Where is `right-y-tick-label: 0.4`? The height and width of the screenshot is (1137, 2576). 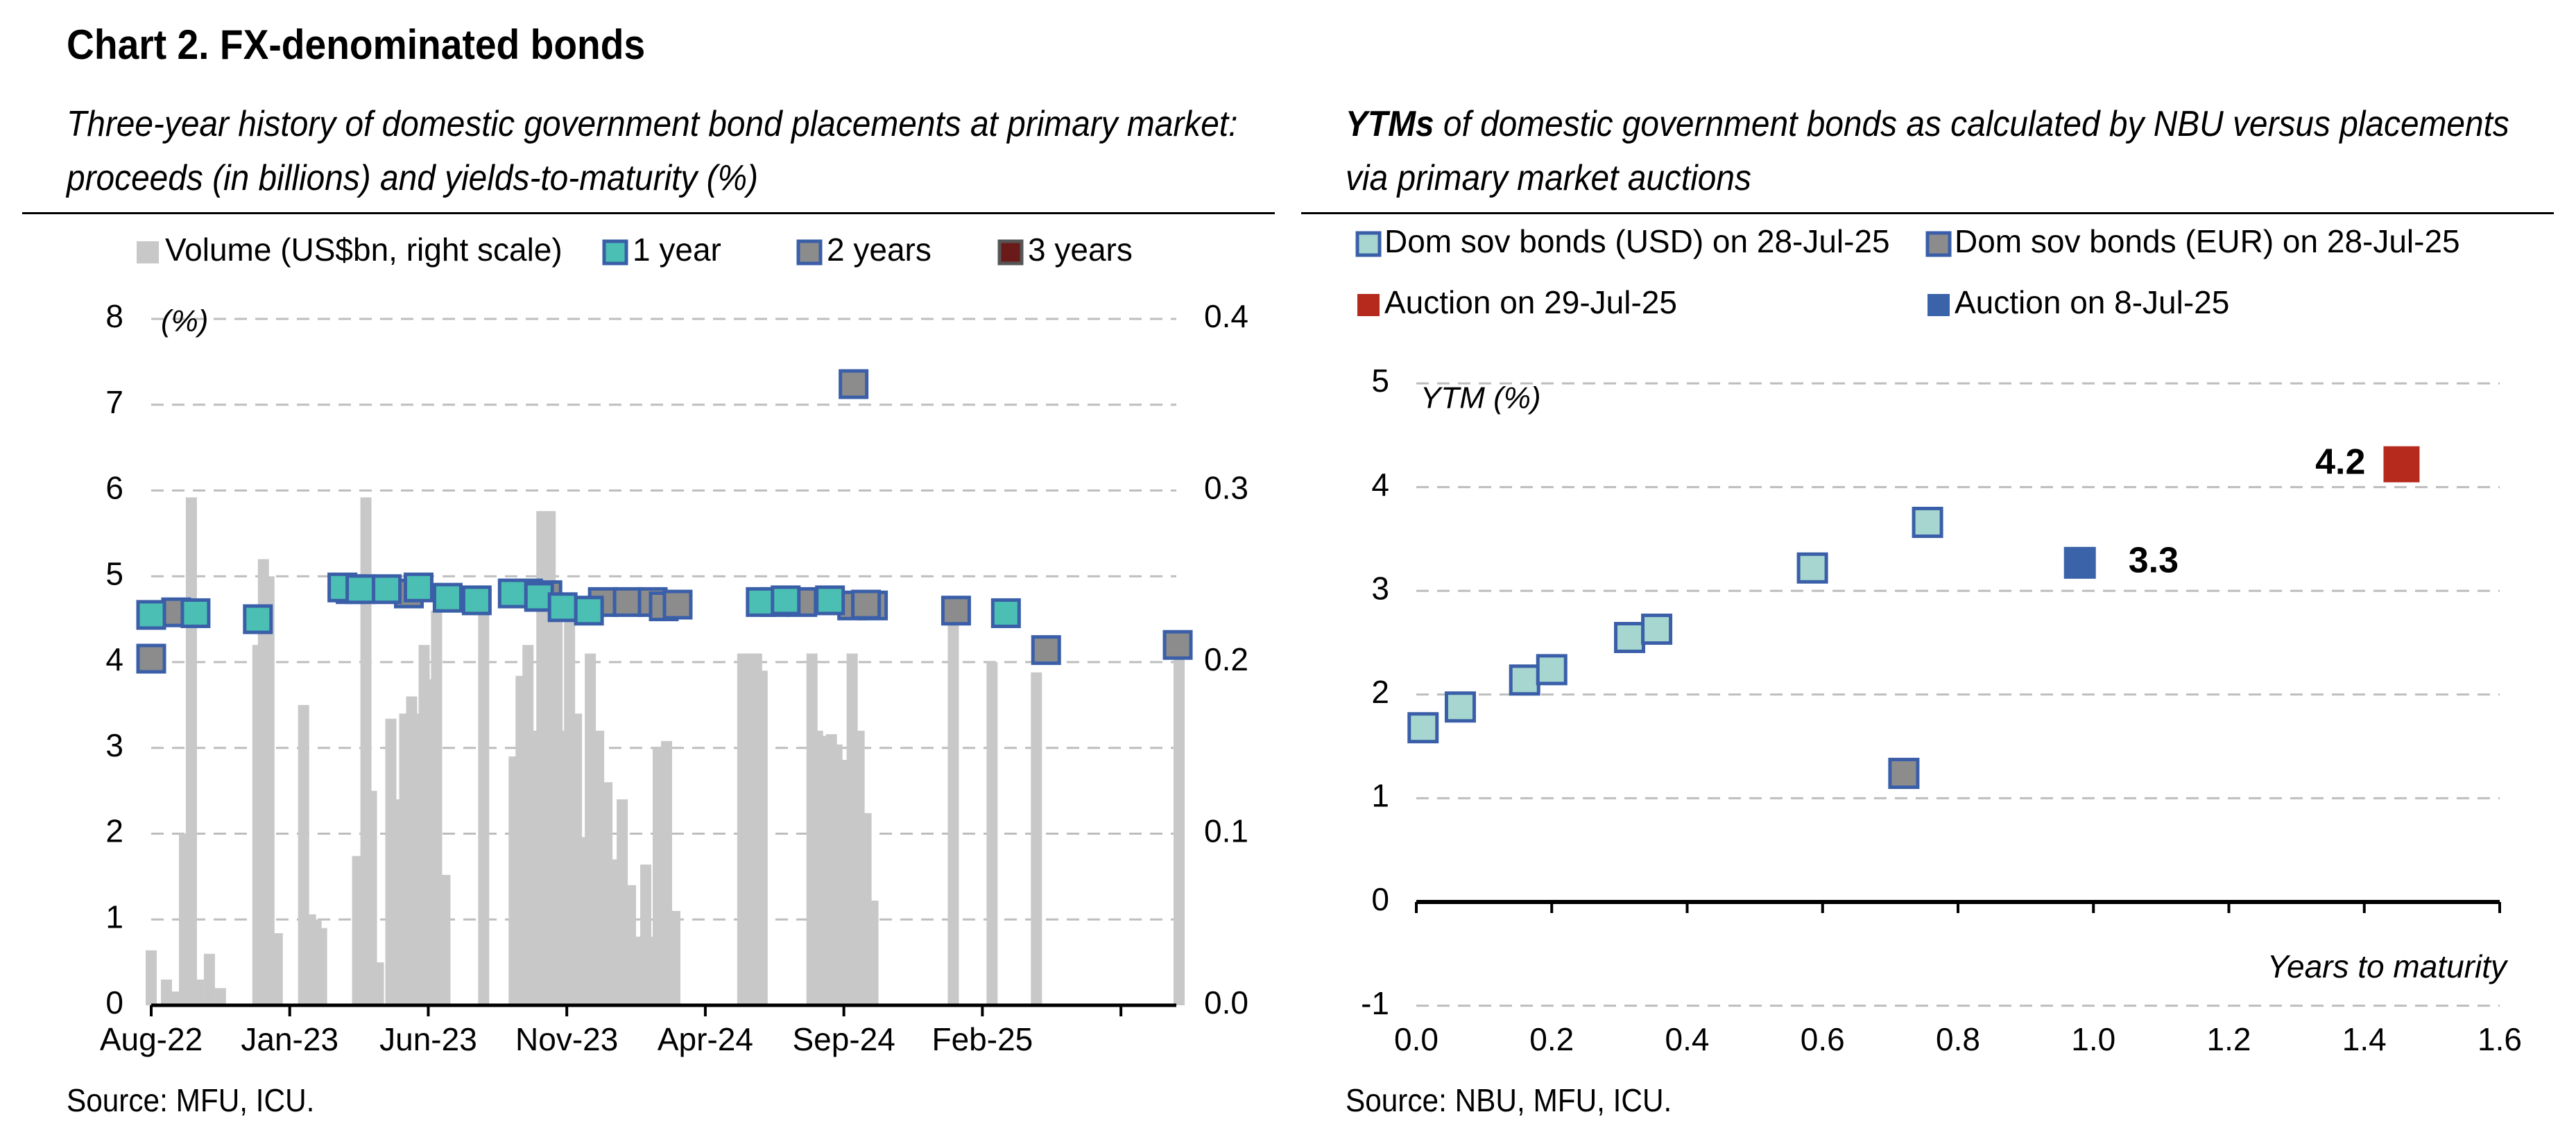 right-y-tick-label: 0.4 is located at coordinates (1226, 316).